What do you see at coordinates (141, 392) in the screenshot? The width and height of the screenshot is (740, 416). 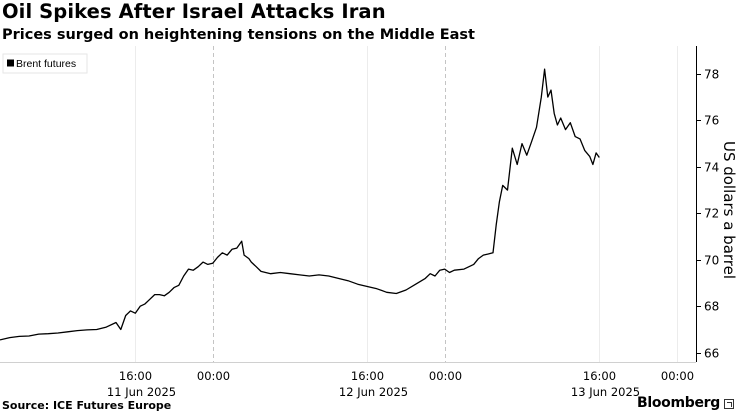 I see `x-date-label: 11 Jun 2025` at bounding box center [141, 392].